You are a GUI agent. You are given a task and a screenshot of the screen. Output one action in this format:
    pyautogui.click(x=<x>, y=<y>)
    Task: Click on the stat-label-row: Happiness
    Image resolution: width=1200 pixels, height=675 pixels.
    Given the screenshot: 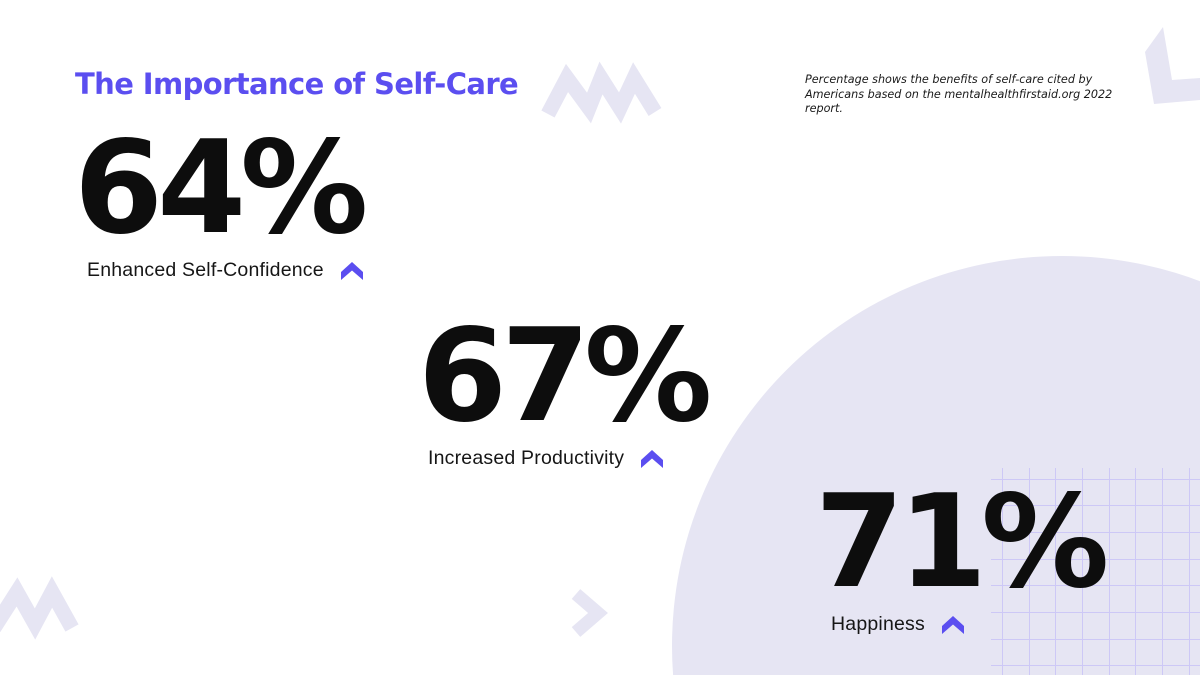 What is the action you would take?
    pyautogui.click(x=959, y=624)
    